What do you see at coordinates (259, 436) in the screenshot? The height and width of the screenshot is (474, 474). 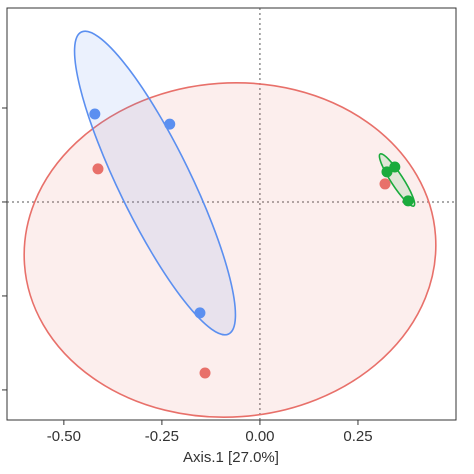 I see `x-tick-label: 0.00` at bounding box center [259, 436].